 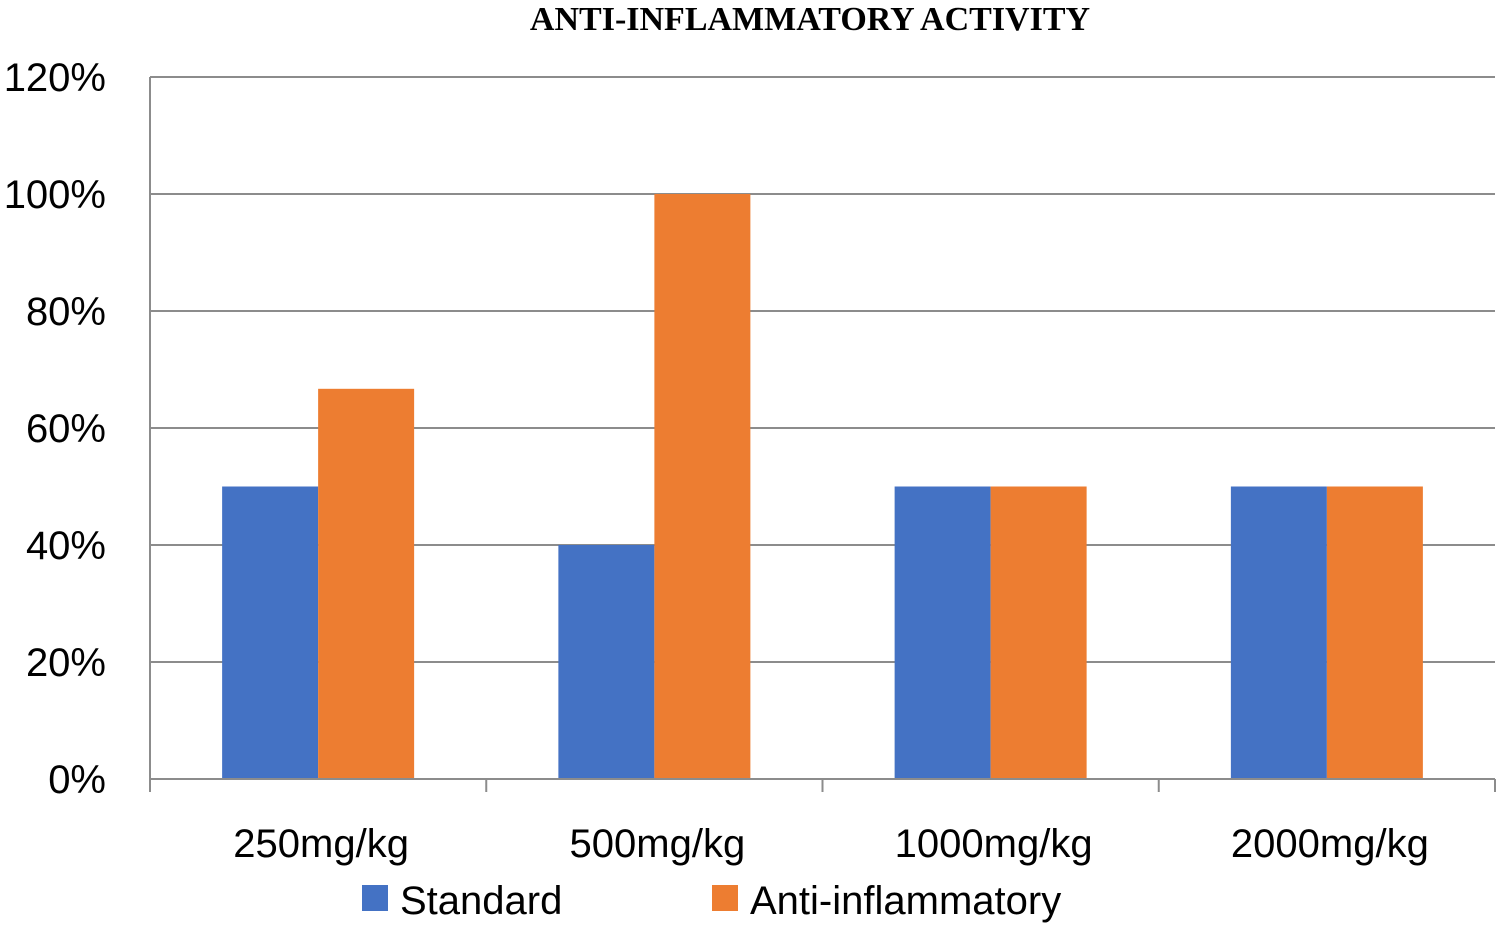 What do you see at coordinates (77, 780) in the screenshot?
I see `y-tick-label: 0%` at bounding box center [77, 780].